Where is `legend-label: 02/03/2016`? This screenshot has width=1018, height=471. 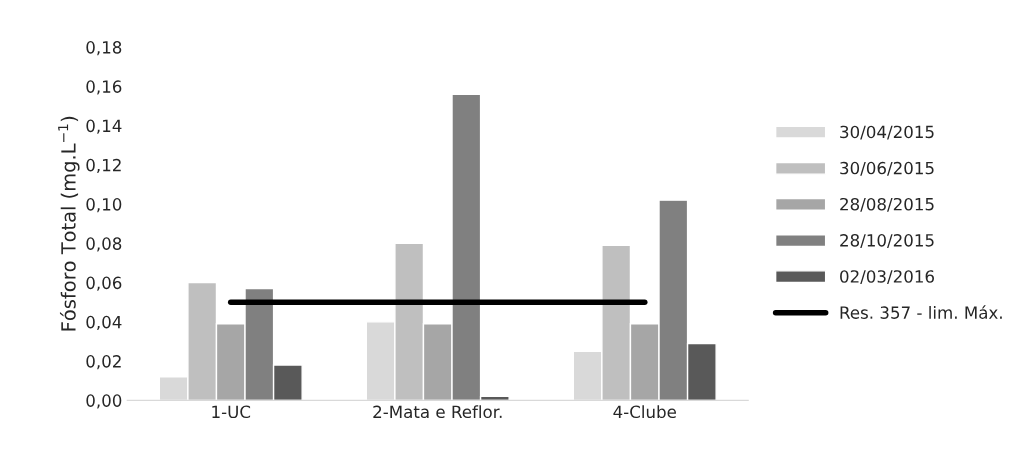 legend-label: 02/03/2016 is located at coordinates (887, 277).